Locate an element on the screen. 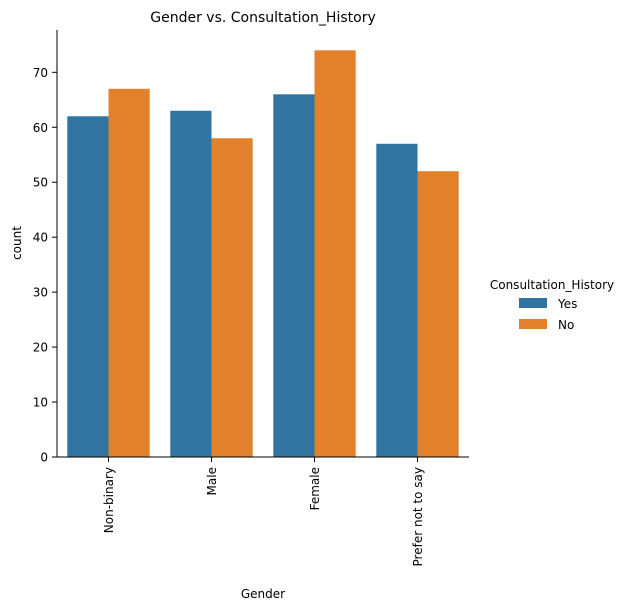  legend-swatch-yes is located at coordinates (533, 303).